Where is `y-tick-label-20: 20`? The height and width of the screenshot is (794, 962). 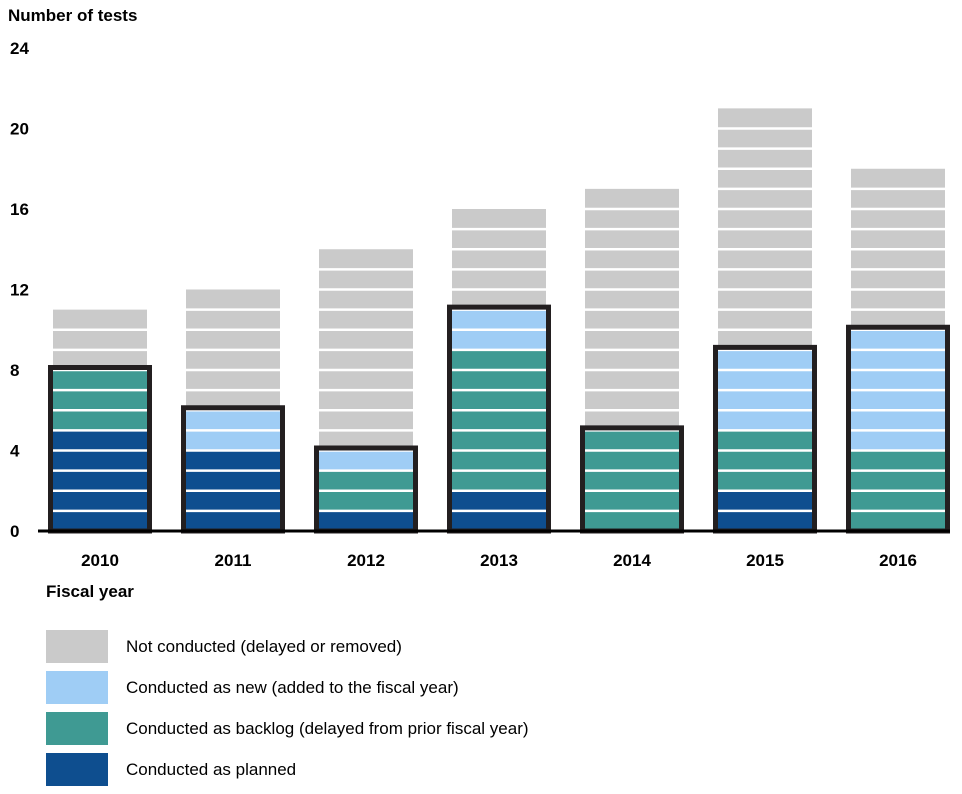 y-tick-label-20: 20 is located at coordinates (19, 129).